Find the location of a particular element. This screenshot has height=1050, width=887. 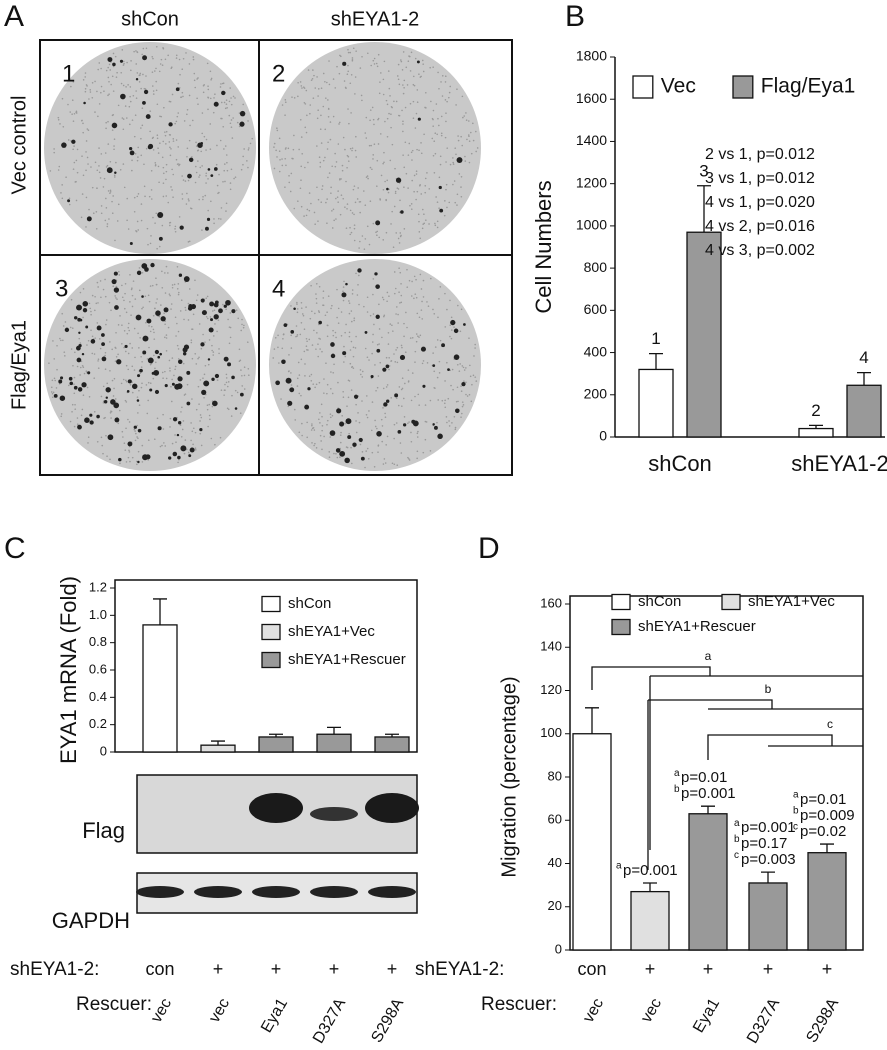

p-value: p=0.001 is located at coordinates (768, 827).